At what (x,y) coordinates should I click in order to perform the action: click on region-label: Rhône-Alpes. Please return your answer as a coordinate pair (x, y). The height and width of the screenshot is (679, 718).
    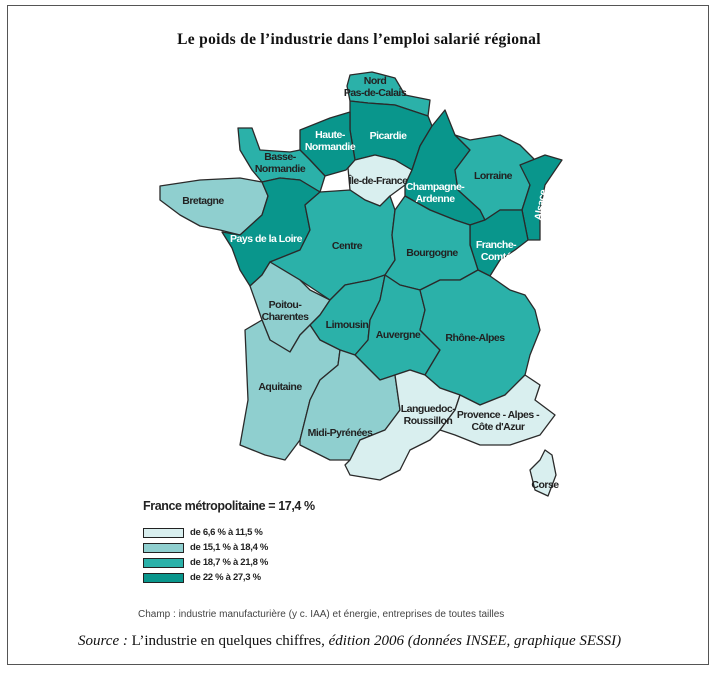
    Looking at the image, I should click on (475, 338).